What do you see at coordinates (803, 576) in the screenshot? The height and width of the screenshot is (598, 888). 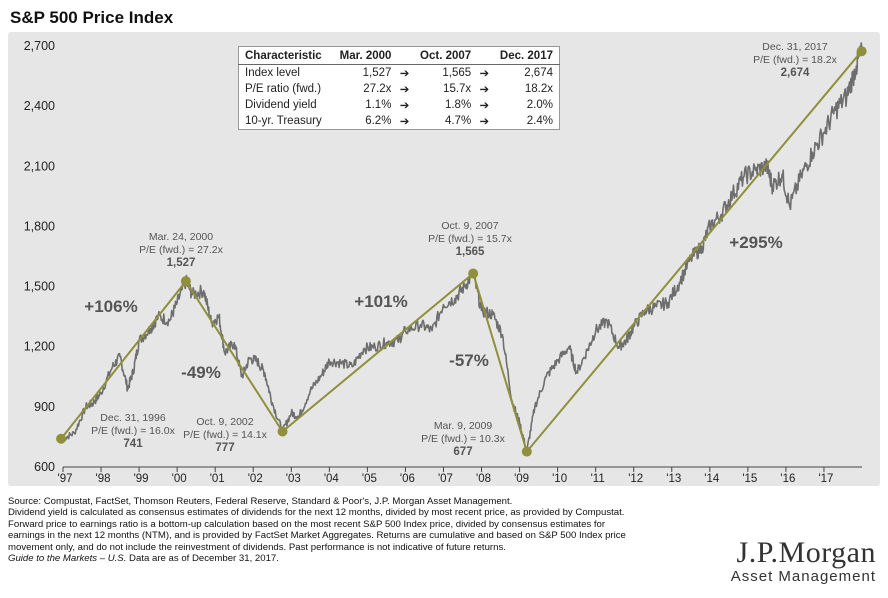 I see `logo-subtitle: Asset Management` at bounding box center [803, 576].